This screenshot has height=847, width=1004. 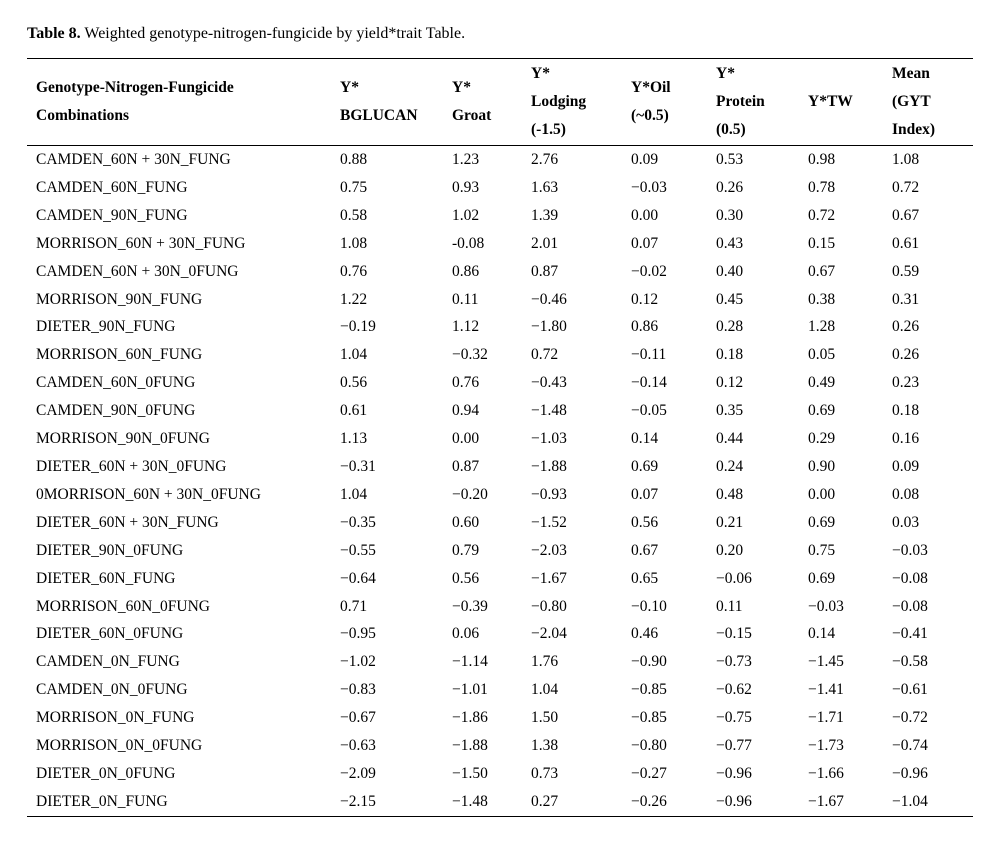 I want to click on column-header-line: Combinations, so click(x=83, y=115).